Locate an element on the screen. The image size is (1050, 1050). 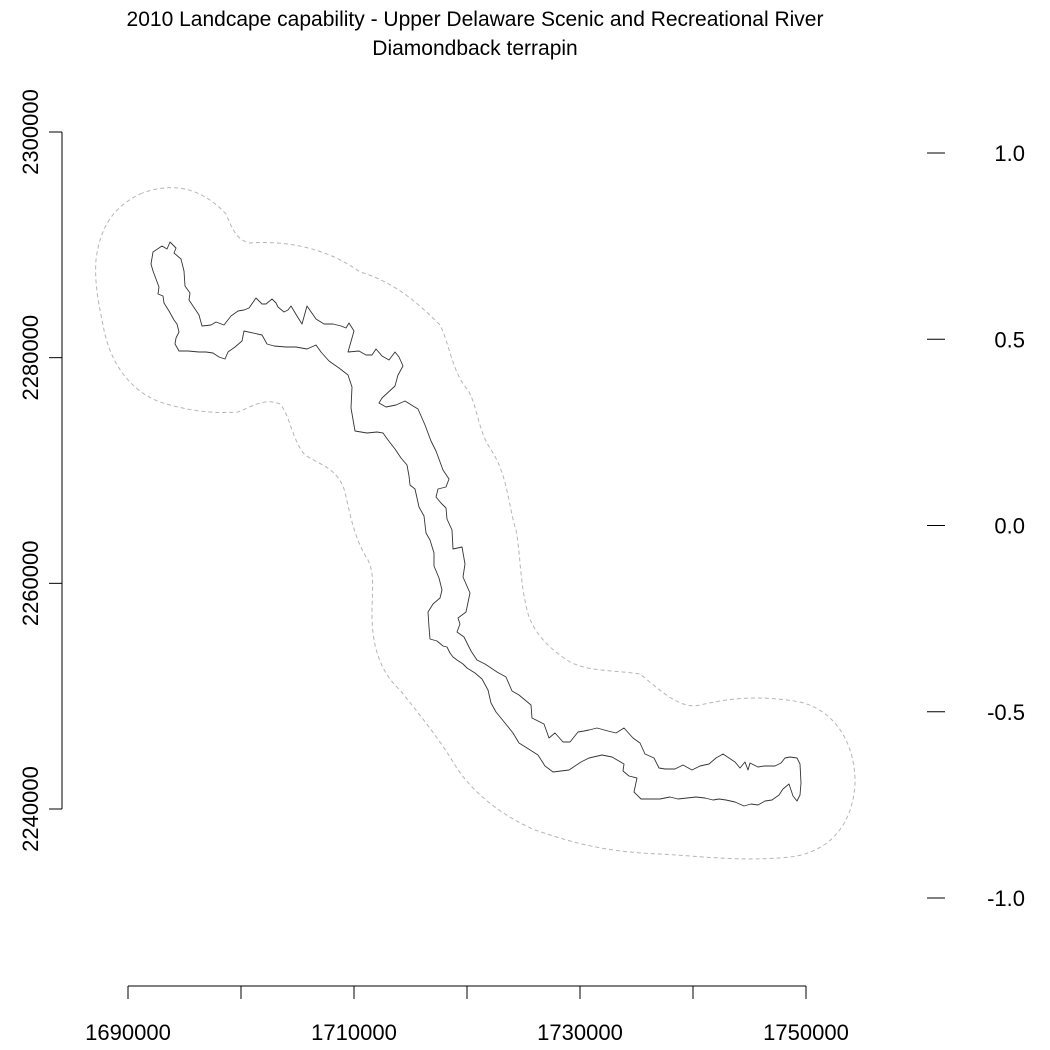
y-axis: 2240000 2260000 2280000 2300000 is located at coordinates (40, 470).